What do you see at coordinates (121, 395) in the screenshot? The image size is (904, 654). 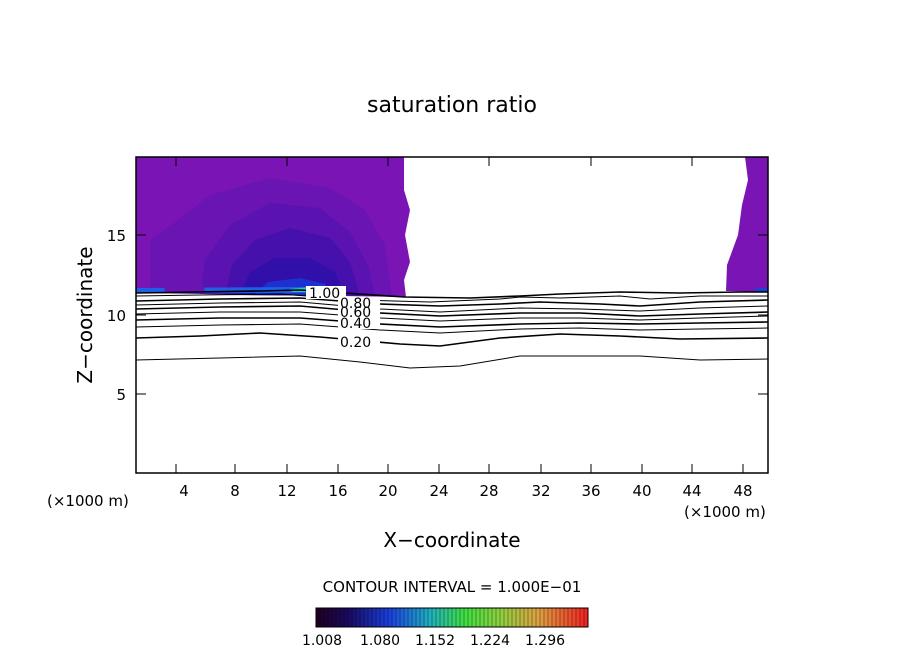 I see `y-tick-label: 5` at bounding box center [121, 395].